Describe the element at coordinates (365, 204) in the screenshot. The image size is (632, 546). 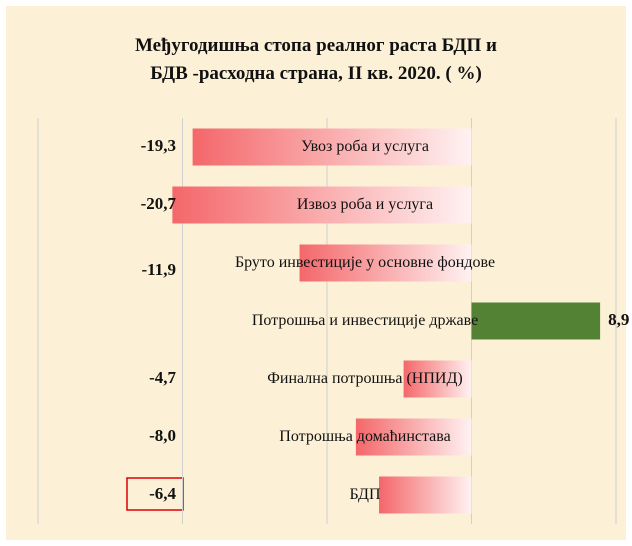
I see `category-label: Извоз роба и услуга` at that location.